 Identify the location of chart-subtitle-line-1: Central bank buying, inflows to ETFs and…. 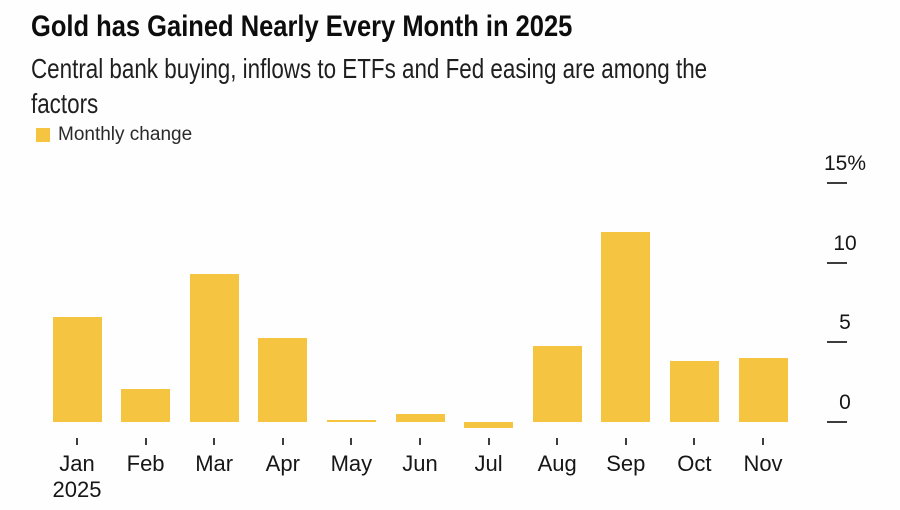
(369, 68).